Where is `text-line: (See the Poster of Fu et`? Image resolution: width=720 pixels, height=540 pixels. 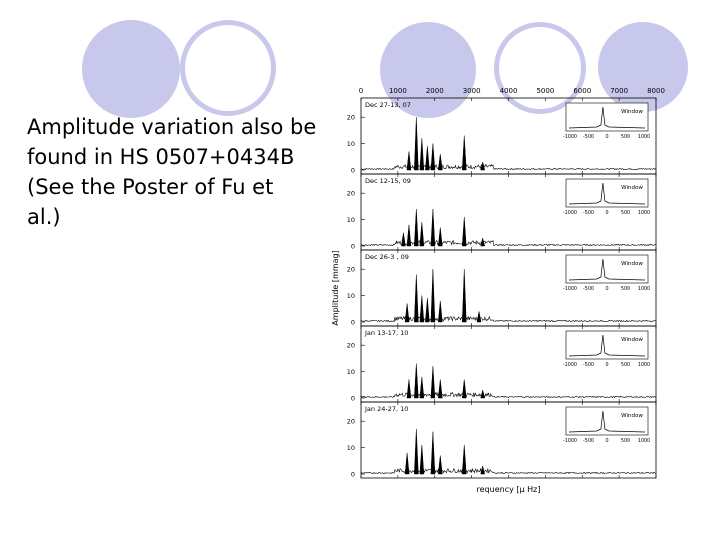
text-line: (See the Poster of Fu et is located at coordinates (150, 187).